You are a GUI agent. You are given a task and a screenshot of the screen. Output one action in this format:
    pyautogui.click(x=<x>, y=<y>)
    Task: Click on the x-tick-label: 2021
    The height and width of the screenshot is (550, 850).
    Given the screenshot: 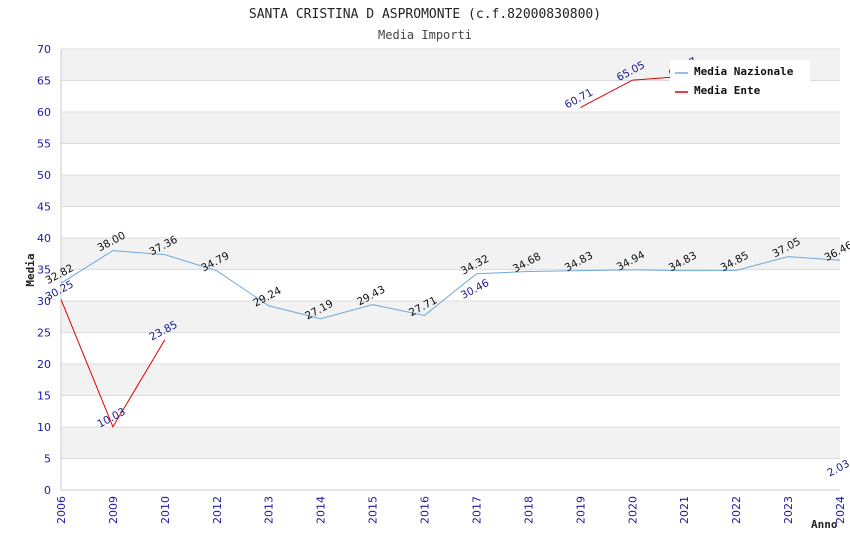 What is the action you would take?
    pyautogui.click(x=684, y=510)
    